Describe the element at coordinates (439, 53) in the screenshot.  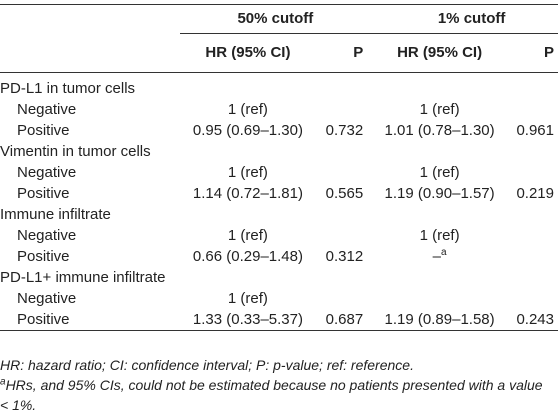
I see `header-hr-1: HR (95% CI)` at that location.